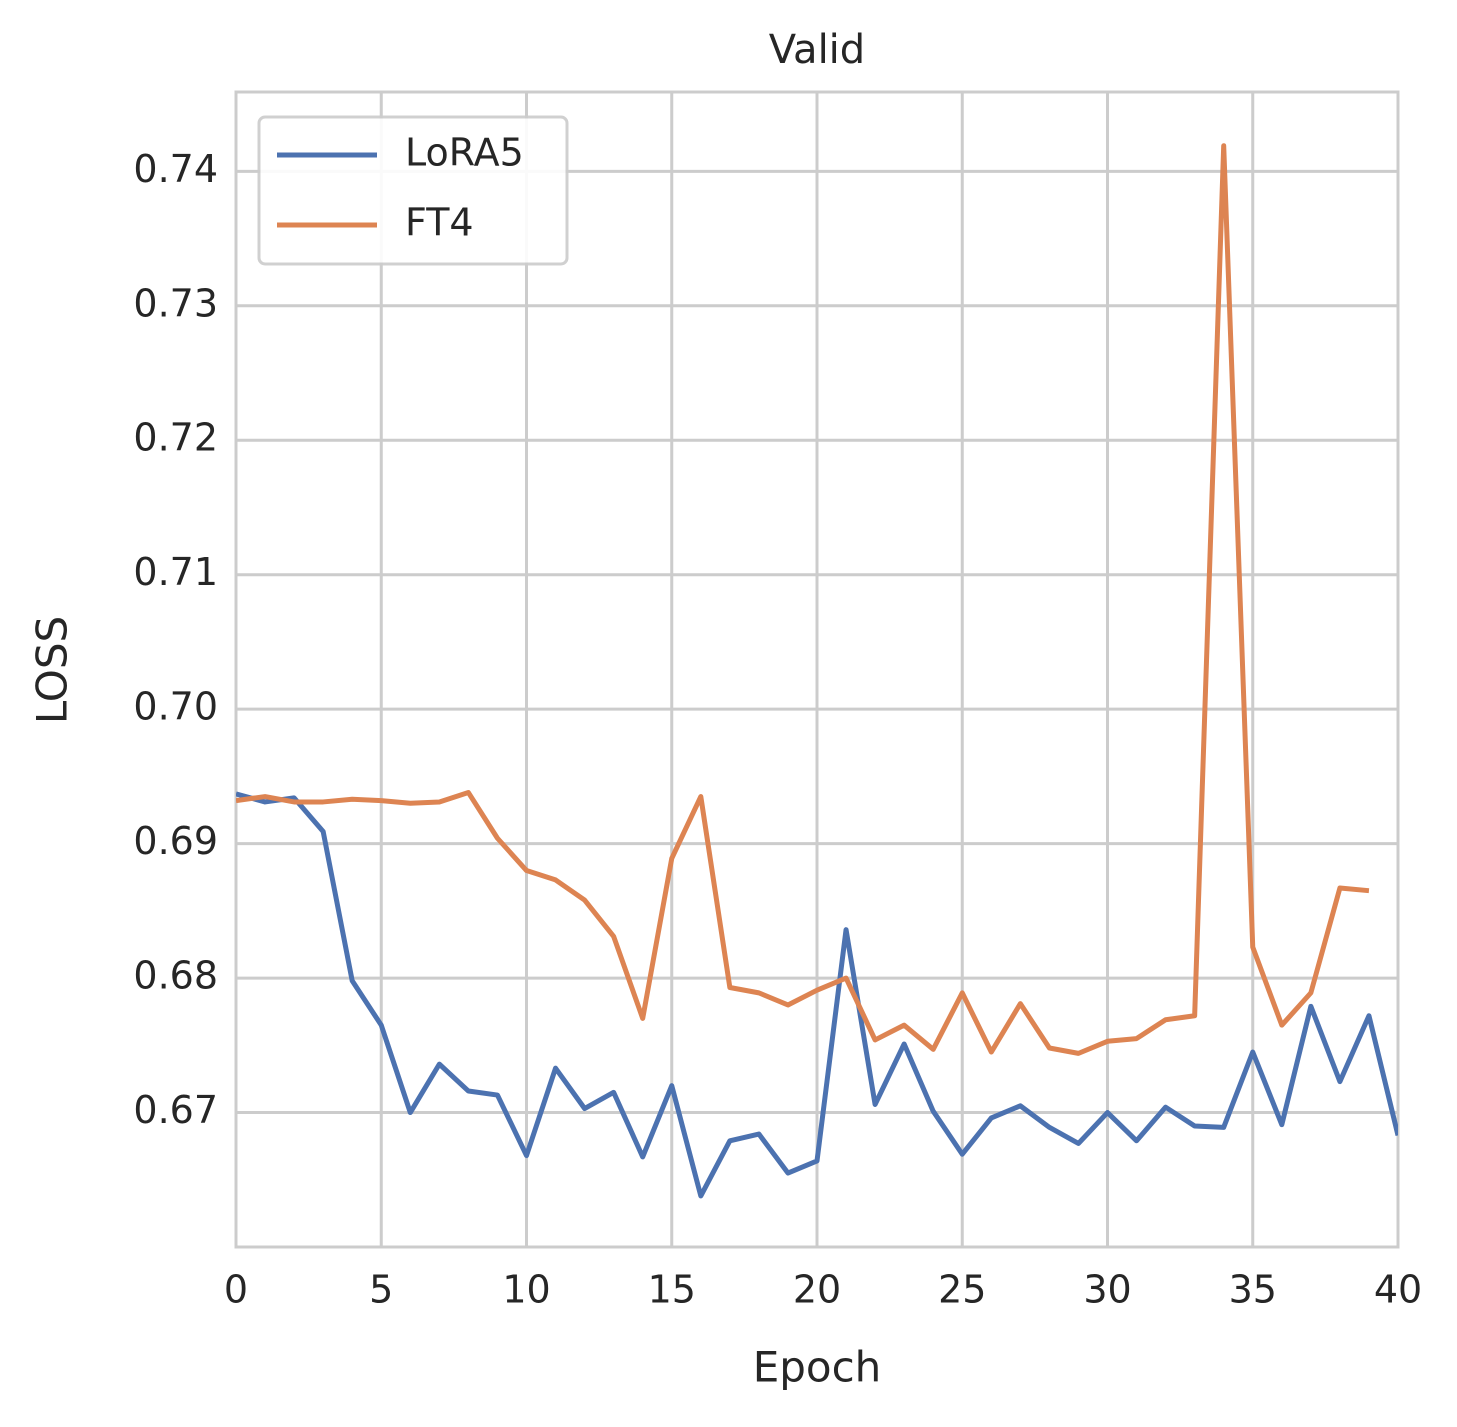 The height and width of the screenshot is (1427, 1457). Describe the element at coordinates (817, 1290) in the screenshot. I see `x-tick-label: 20` at that location.